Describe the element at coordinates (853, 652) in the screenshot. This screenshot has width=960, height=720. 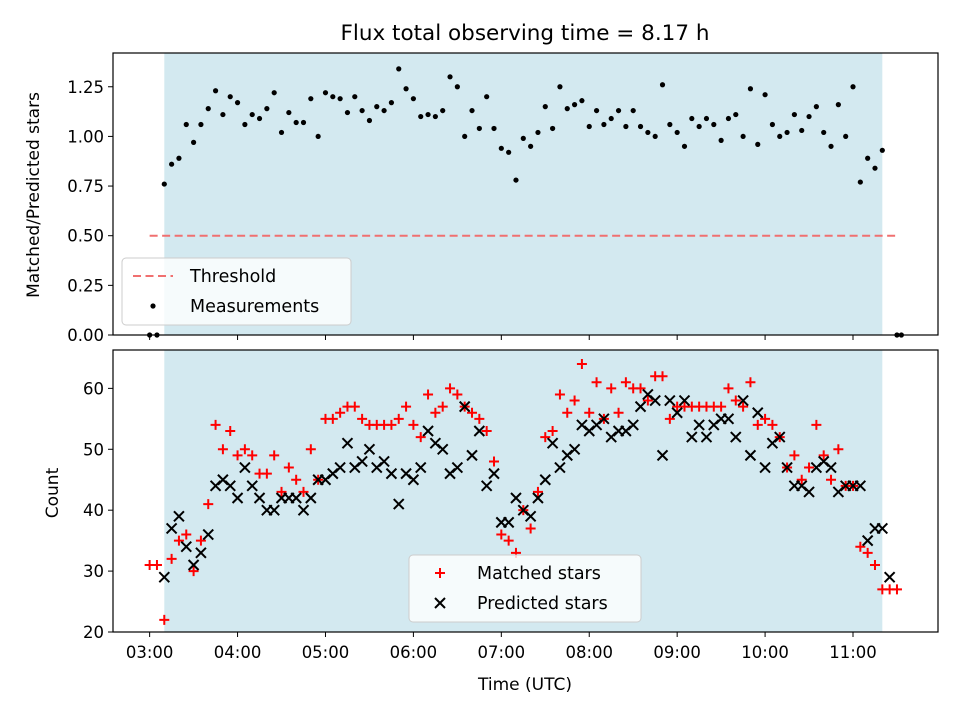
I see `x-tick-label: 11:00` at that location.